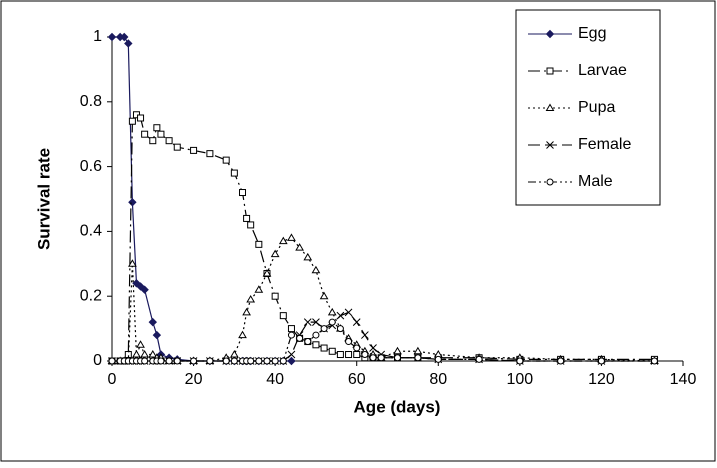 The width and height of the screenshot is (717, 468). Describe the element at coordinates (97, 360) in the screenshot. I see `y-tick-label: 0` at that location.